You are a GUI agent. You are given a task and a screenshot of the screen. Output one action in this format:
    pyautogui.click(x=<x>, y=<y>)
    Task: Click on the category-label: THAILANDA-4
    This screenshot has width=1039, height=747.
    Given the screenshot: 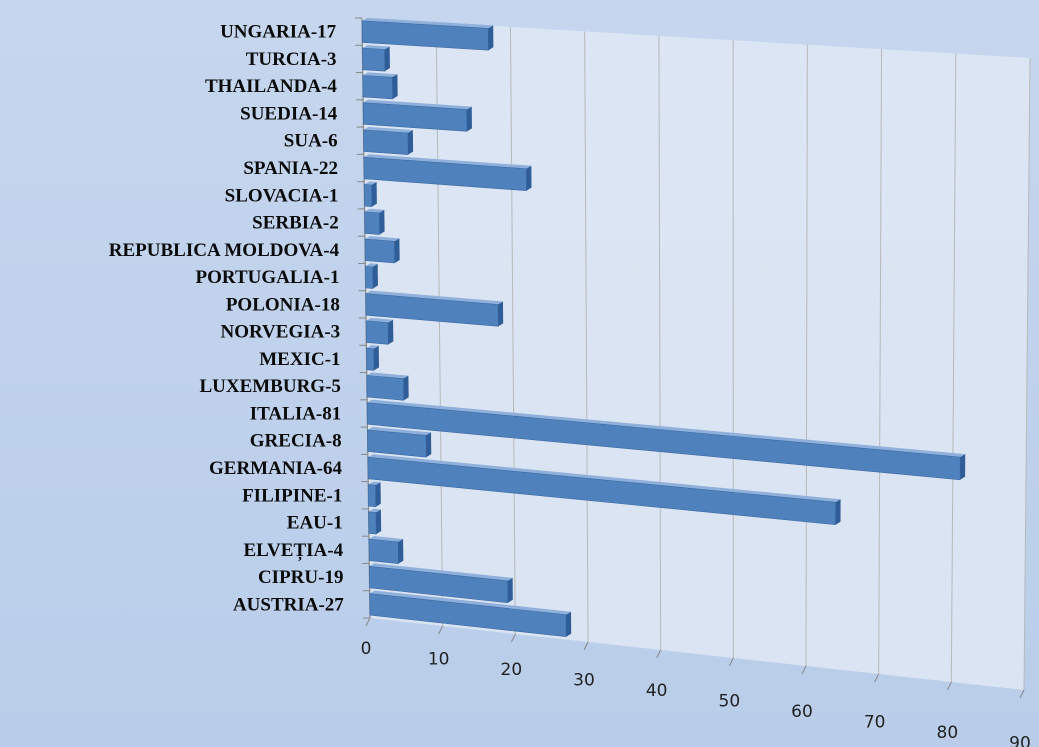 What is the action you would take?
    pyautogui.click(x=271, y=86)
    